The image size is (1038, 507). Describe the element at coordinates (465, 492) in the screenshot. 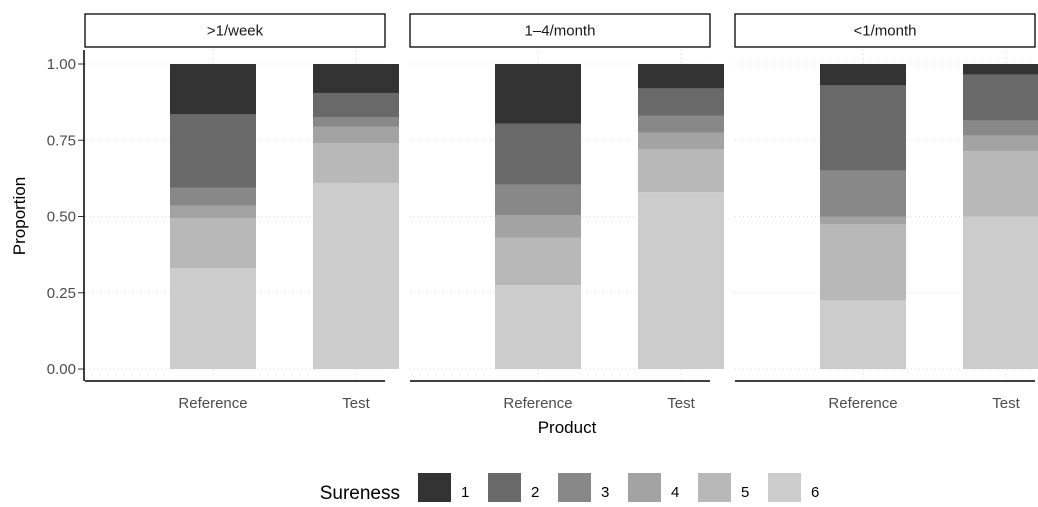

I see `legend-label: 1` at that location.